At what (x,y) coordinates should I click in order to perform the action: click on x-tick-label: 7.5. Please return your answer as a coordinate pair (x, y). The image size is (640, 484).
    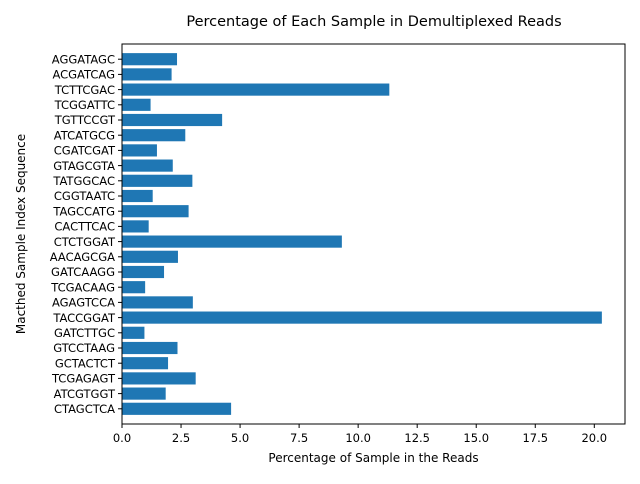
    Looking at the image, I should click on (299, 438).